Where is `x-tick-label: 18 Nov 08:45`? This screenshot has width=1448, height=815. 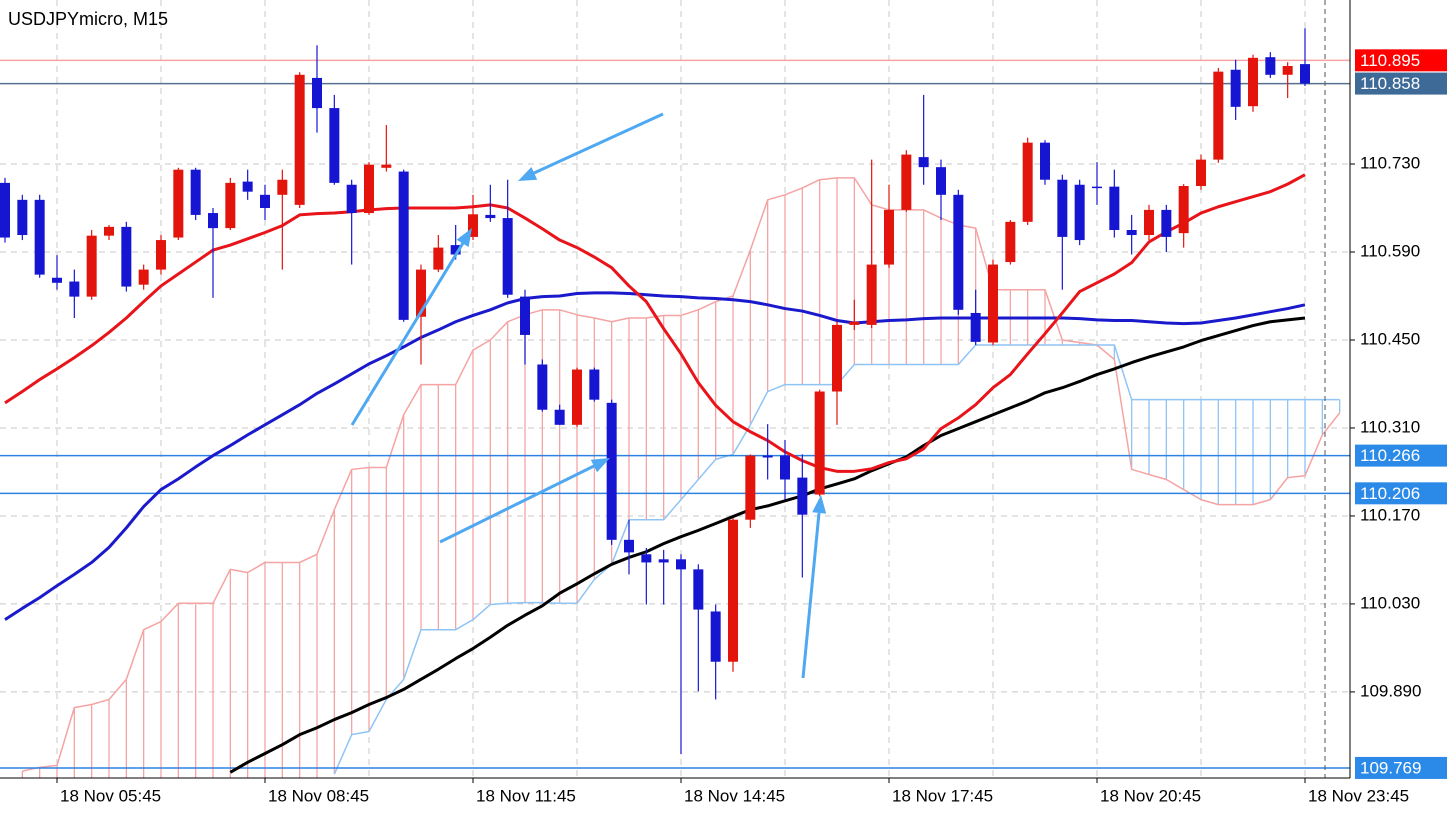 x-tick-label: 18 Nov 08:45 is located at coordinates (318, 795).